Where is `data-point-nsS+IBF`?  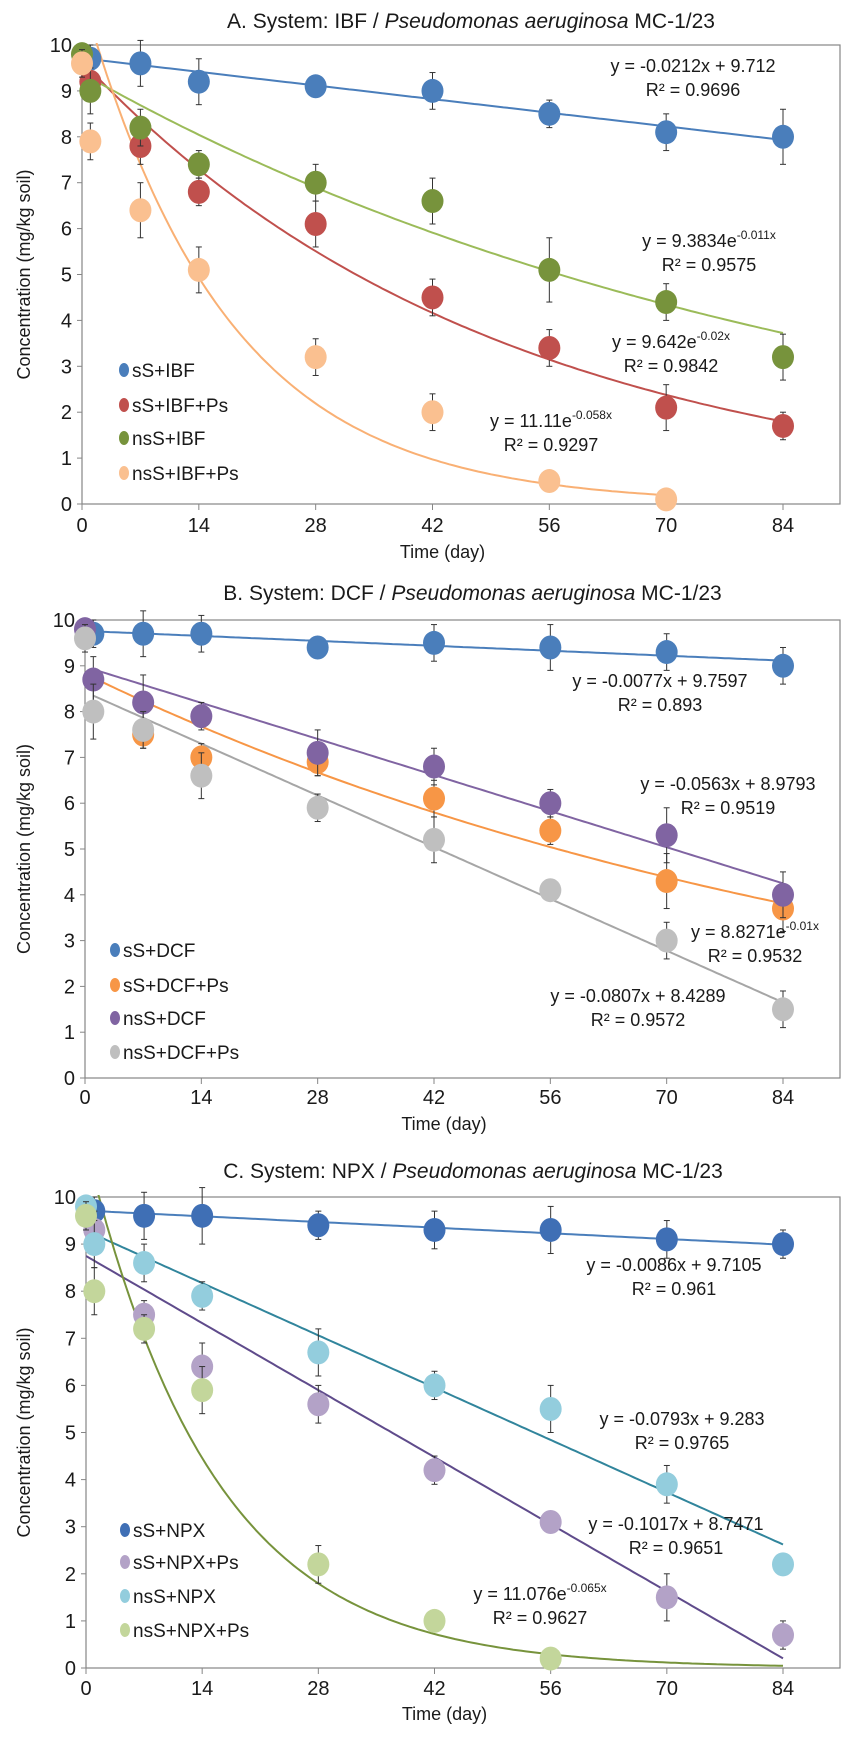 data-point-nsS+IBF is located at coordinates (432, 201).